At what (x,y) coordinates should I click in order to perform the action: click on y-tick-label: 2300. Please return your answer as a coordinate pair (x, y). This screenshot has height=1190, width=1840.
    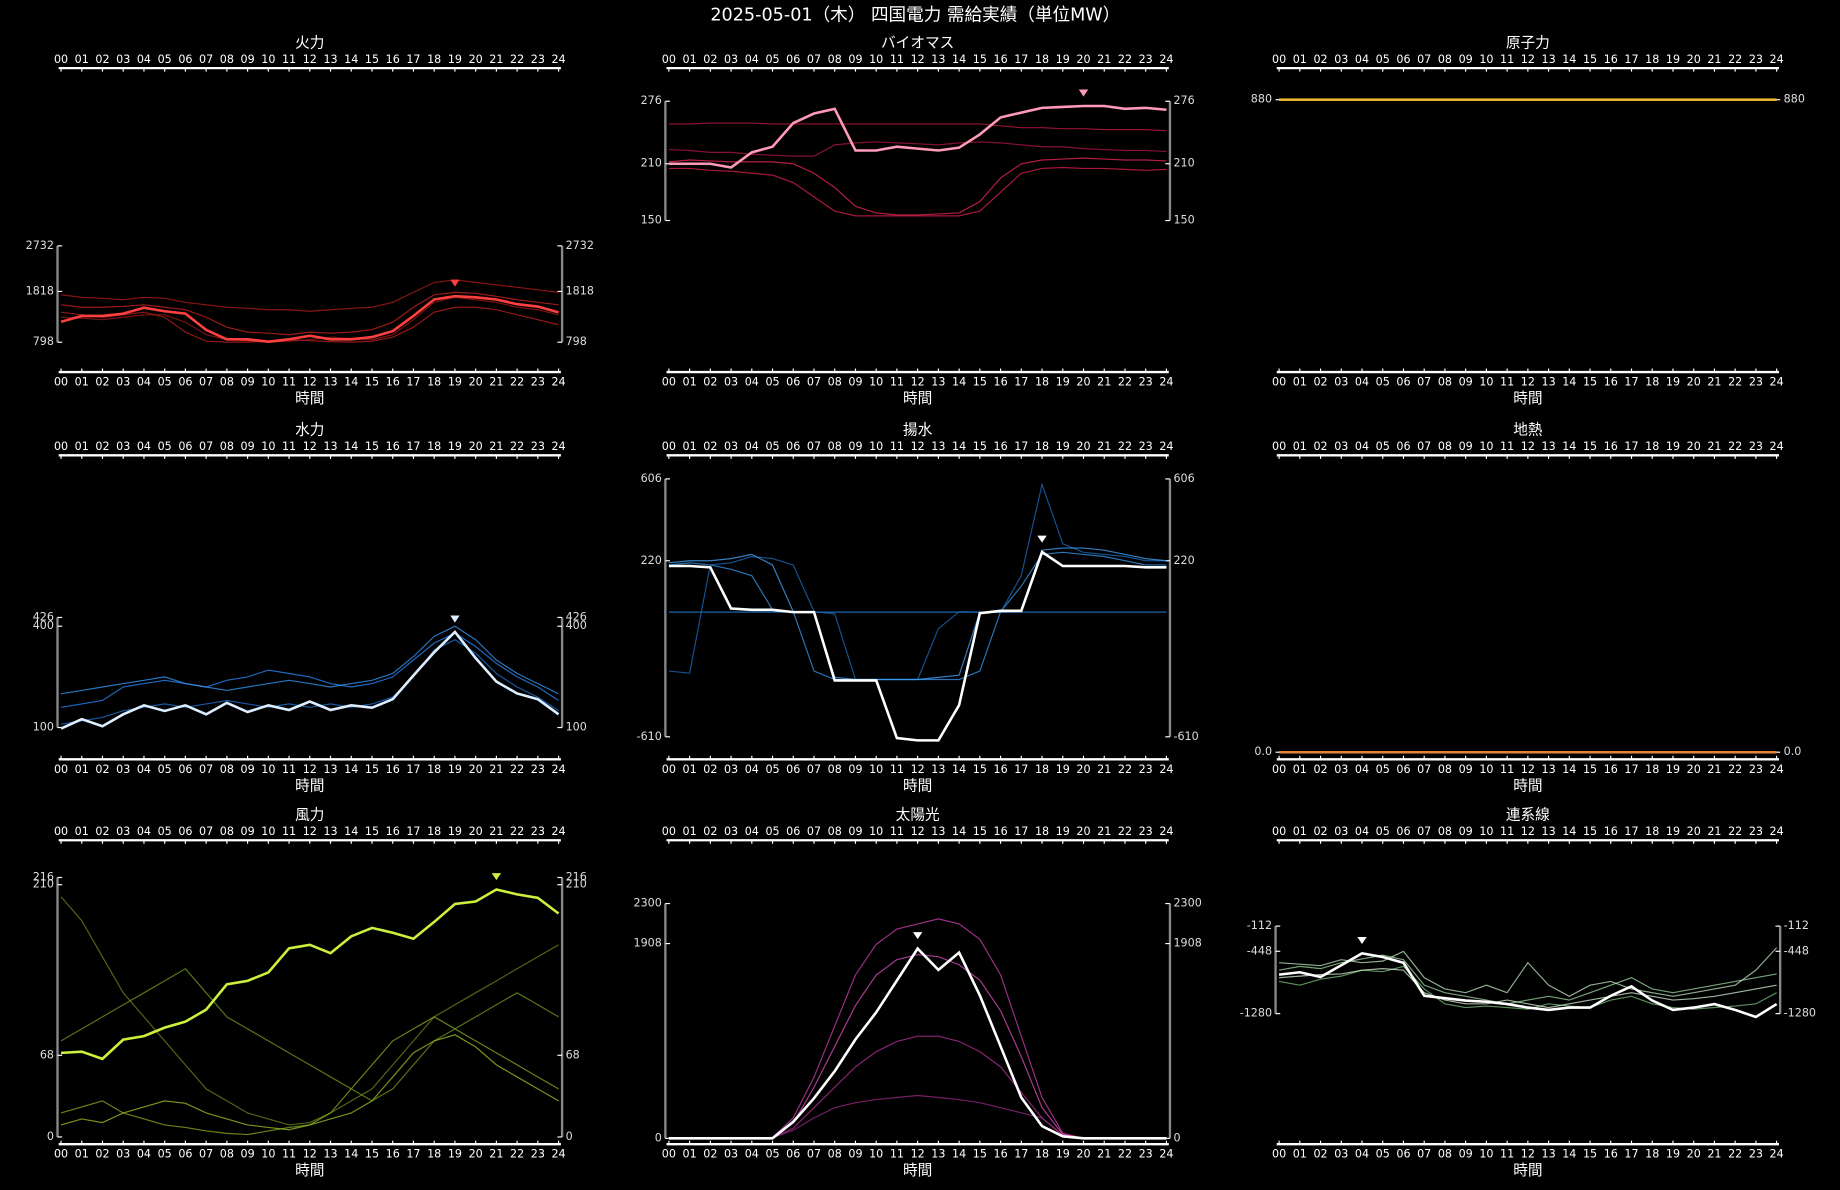
    Looking at the image, I should click on (1187, 903).